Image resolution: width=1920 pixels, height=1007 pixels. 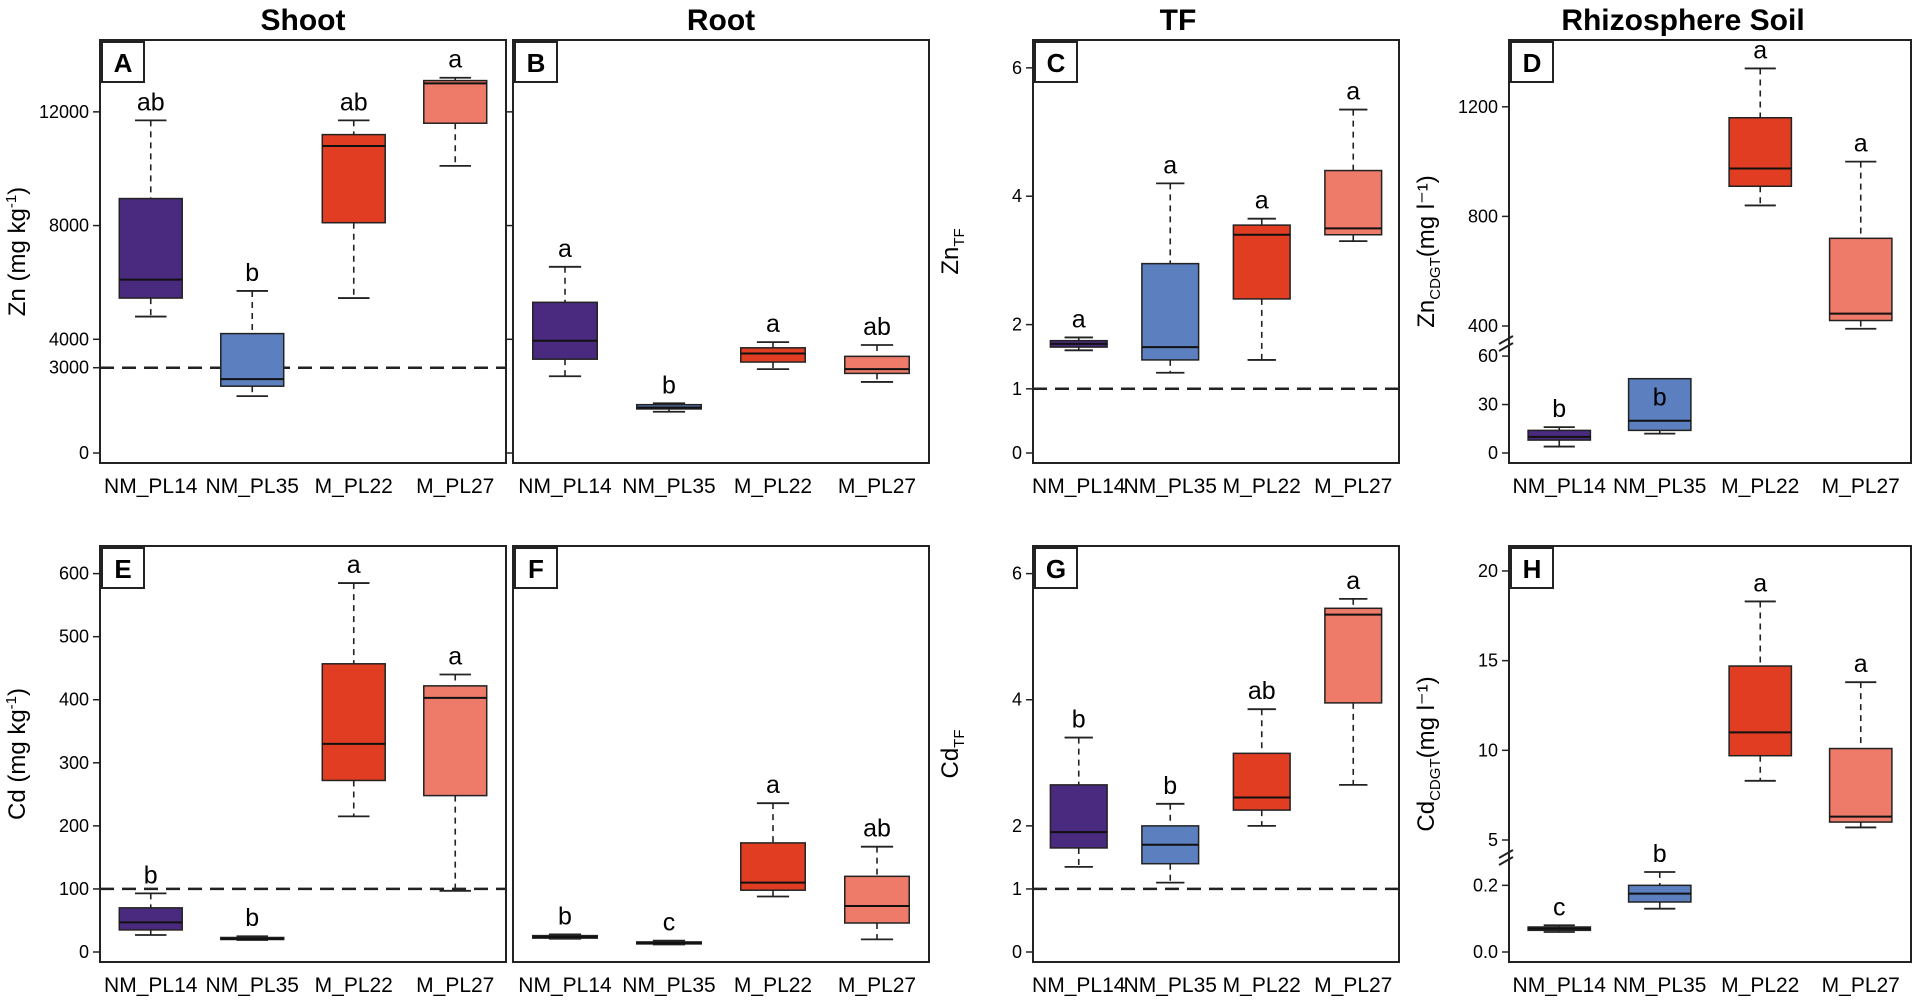 What do you see at coordinates (17, 754) in the screenshot?
I see `y-axis-label: Cd (mg kg-1)` at bounding box center [17, 754].